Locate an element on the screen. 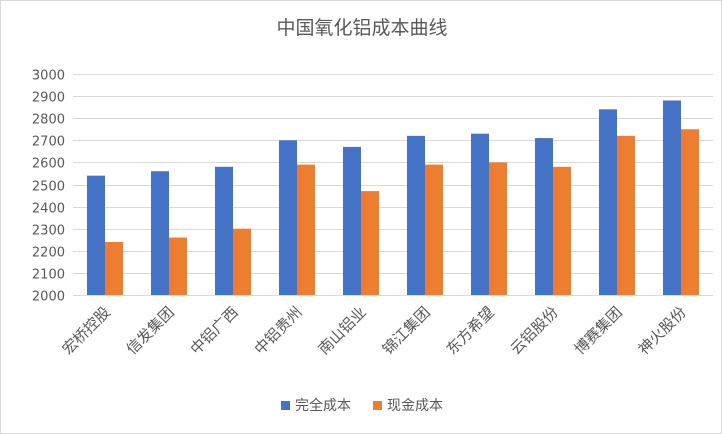 The width and height of the screenshot is (722, 434). x-tick-label: 博赛集团 is located at coordinates (598, 330).